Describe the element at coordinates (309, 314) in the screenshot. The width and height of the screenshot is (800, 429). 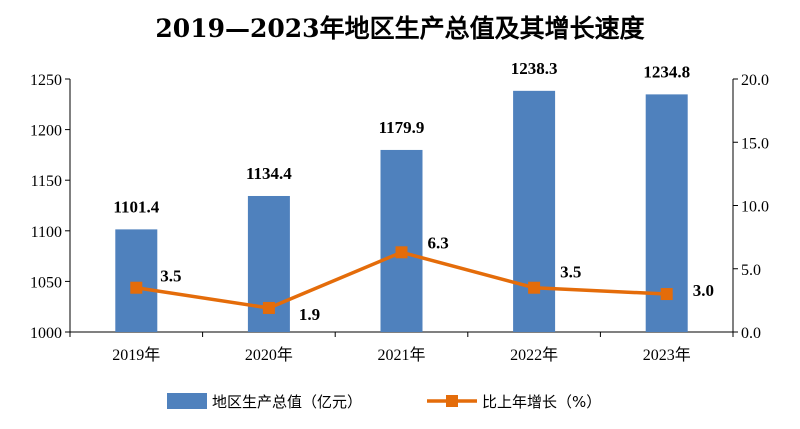
I see `line-data-label: 1.9` at that location.